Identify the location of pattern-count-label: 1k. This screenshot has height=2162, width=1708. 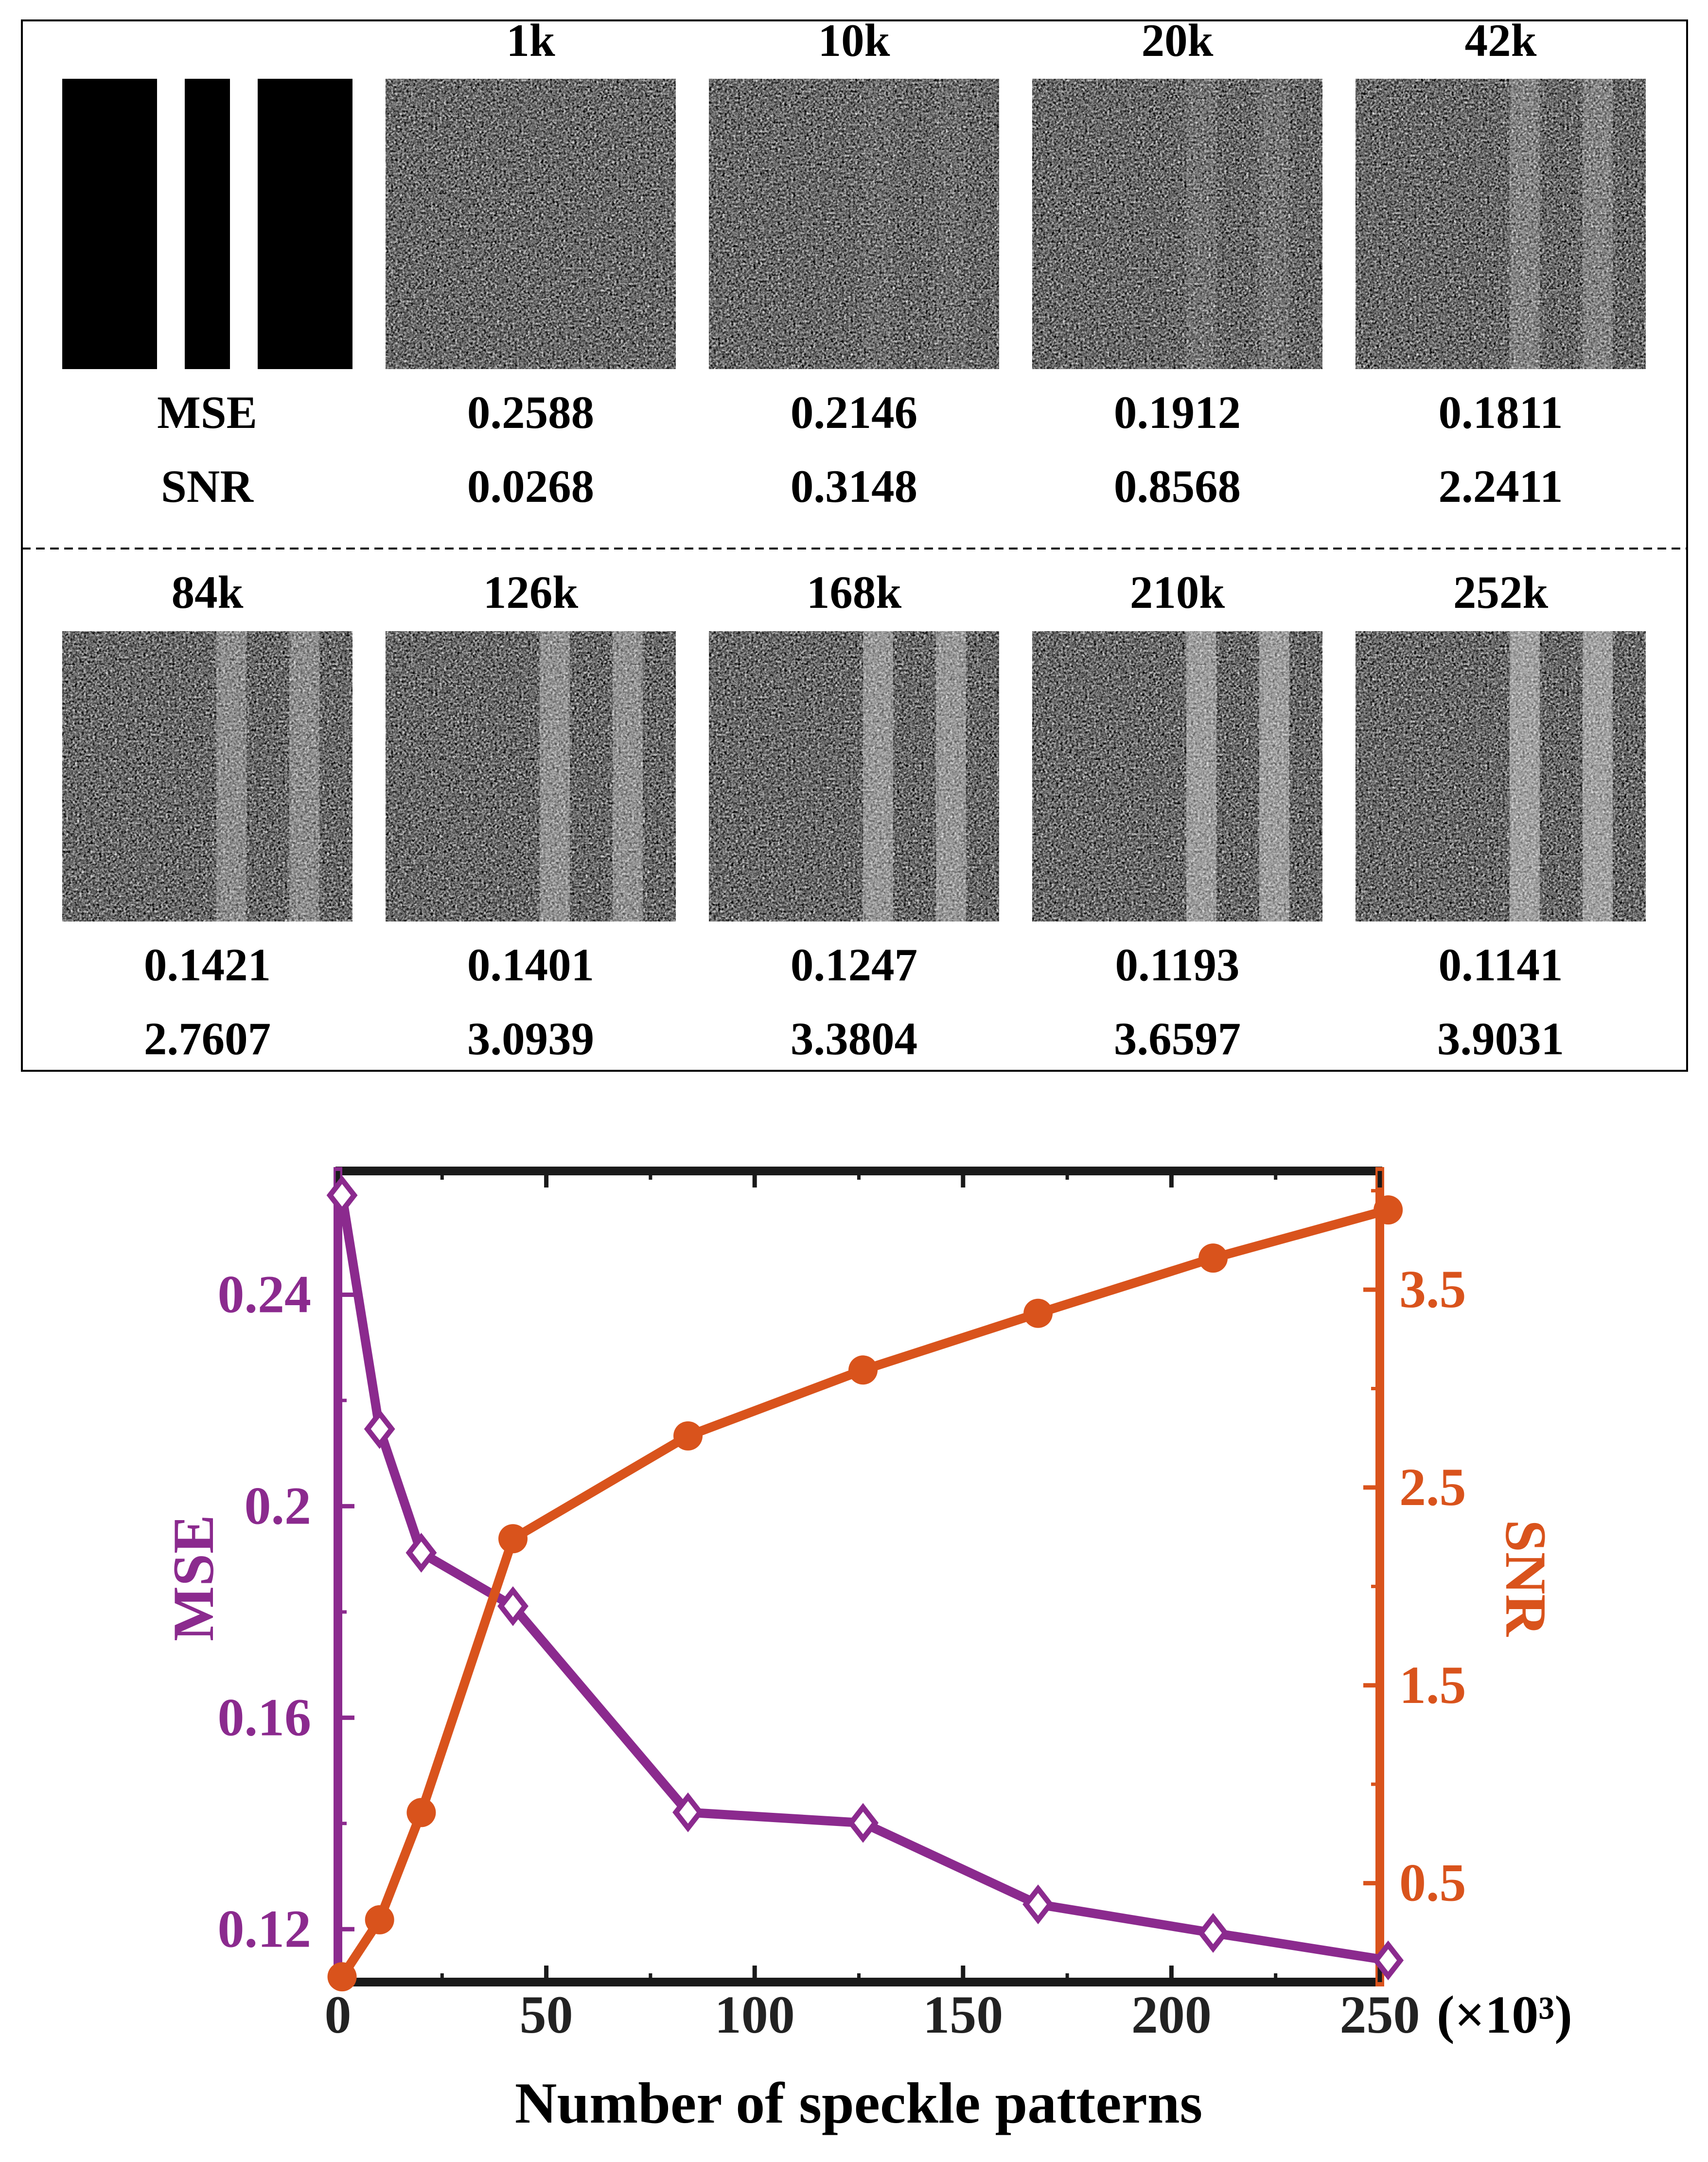
(530, 40).